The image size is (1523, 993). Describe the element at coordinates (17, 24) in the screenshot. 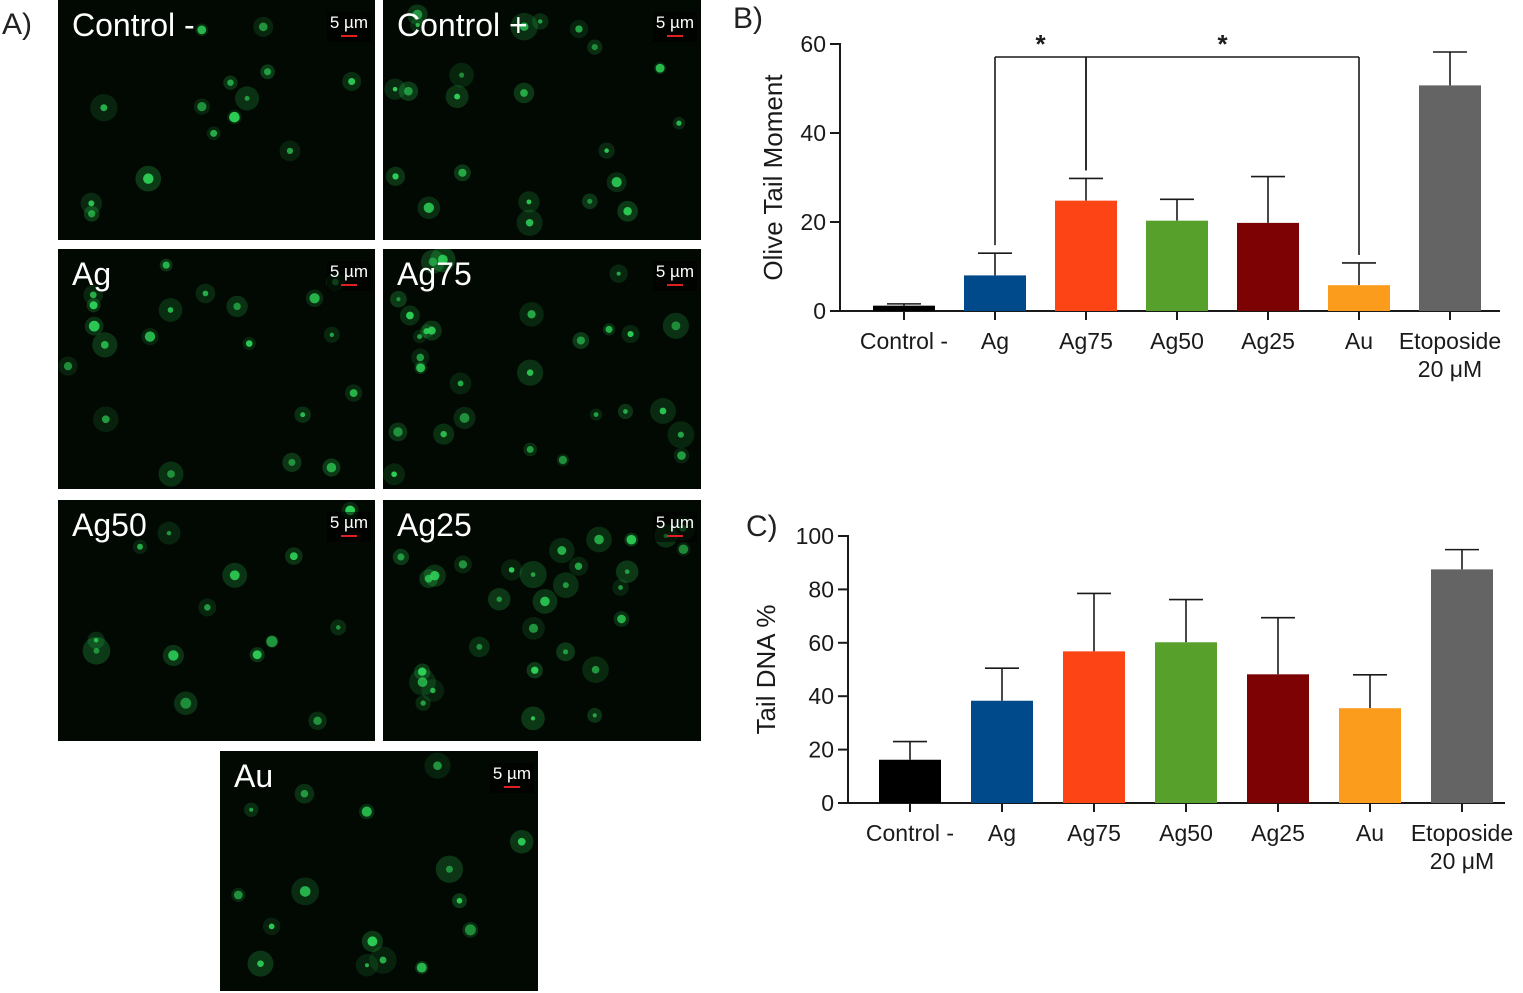

I see `panel-letter-a: A)` at that location.